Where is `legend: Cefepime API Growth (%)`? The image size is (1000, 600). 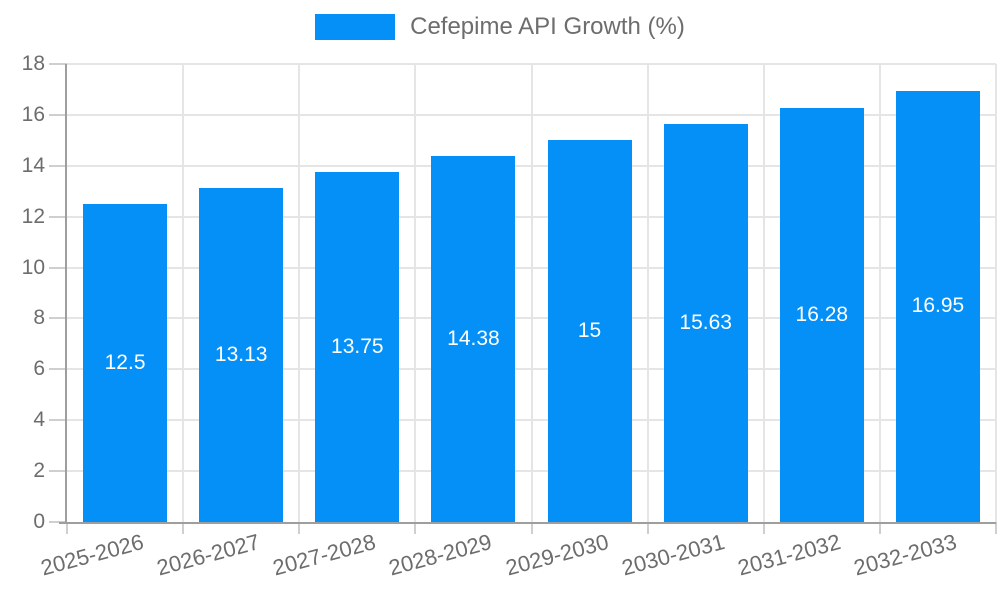
legend: Cefepime API Growth (%) is located at coordinates (500, 27).